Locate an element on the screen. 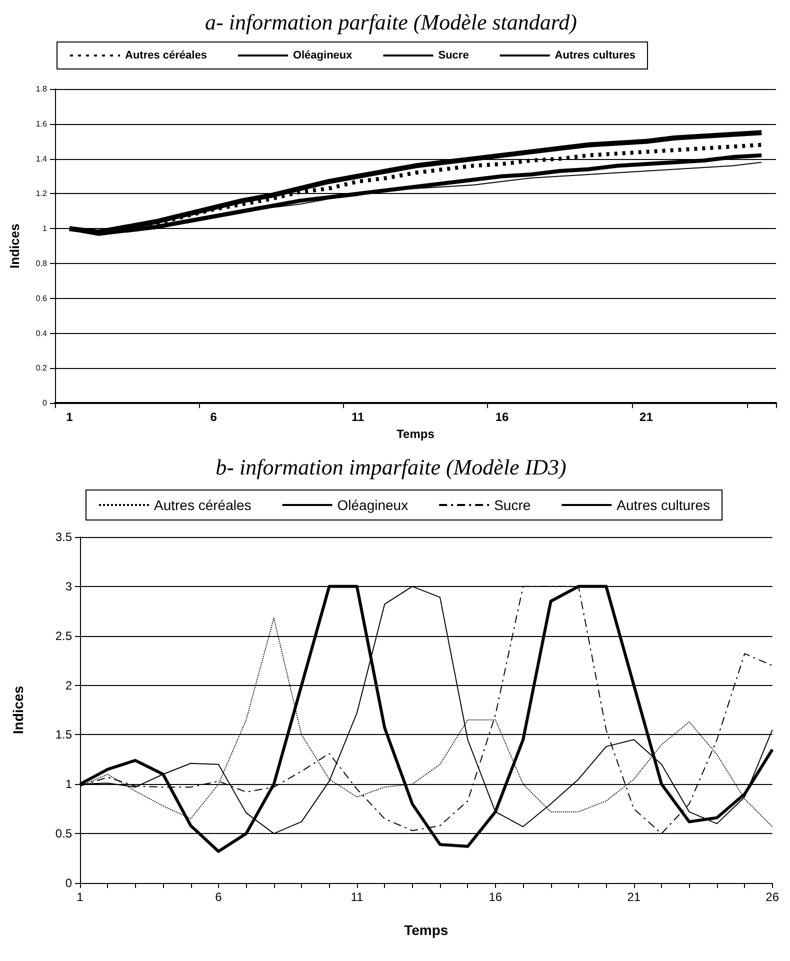  y-tick-label: 3 is located at coordinates (68, 586).